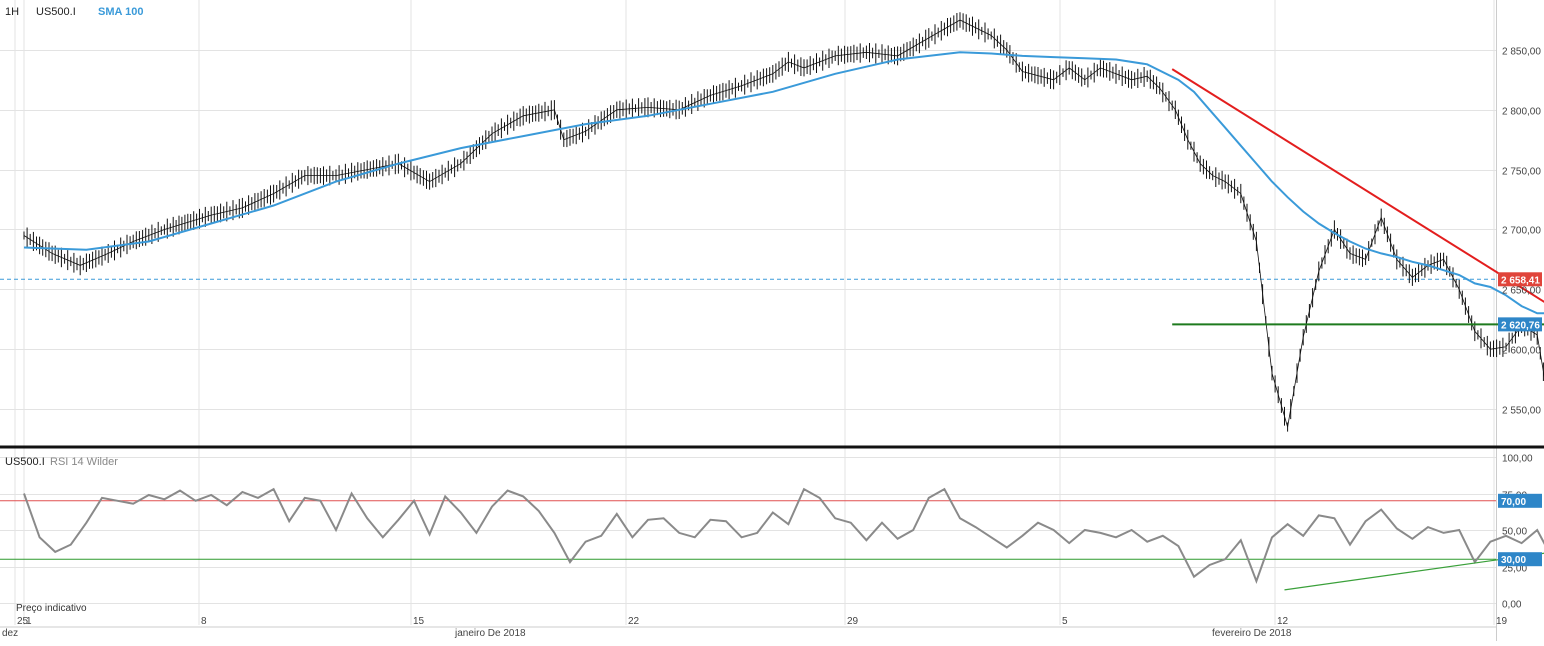 This screenshot has width=1544, height=646. I want to click on rsi-symbol-label: US500.I, so click(25, 462).